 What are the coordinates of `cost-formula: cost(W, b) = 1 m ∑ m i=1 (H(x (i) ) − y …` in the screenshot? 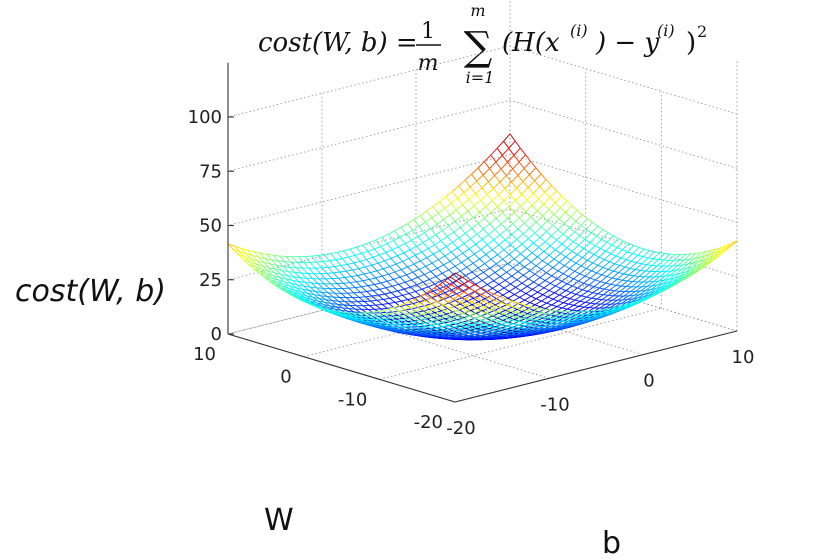 It's located at (482, 44).